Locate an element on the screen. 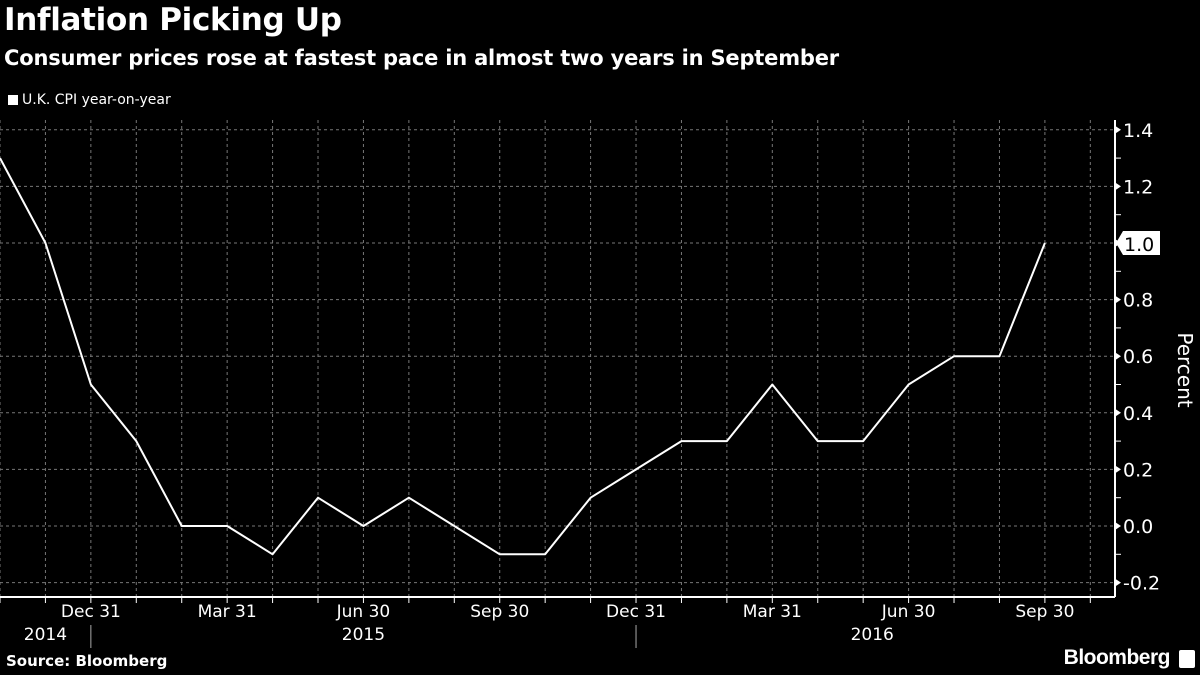 Image resolution: width=1200 pixels, height=675 pixels. y-tick-label: 0.6 is located at coordinates (1138, 357).